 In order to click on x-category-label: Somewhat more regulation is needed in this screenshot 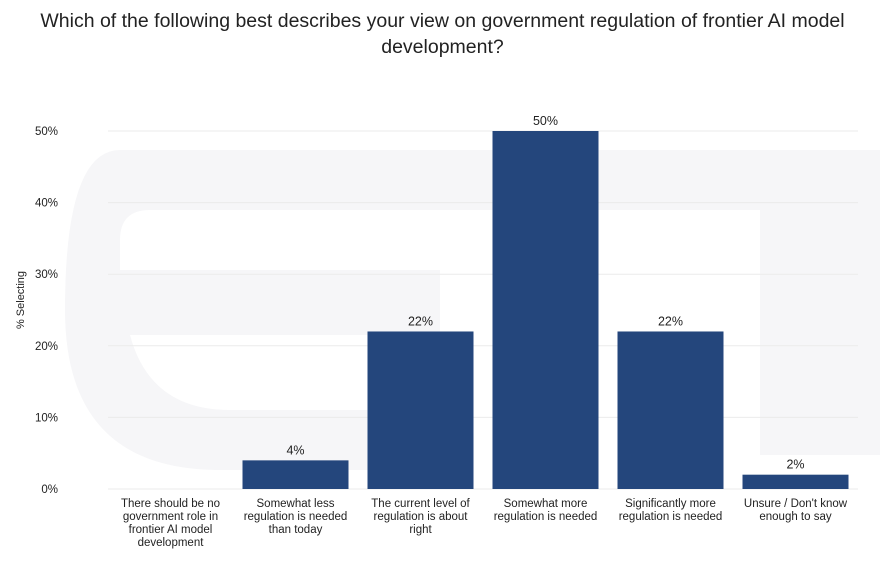, I will do `click(545, 510)`.